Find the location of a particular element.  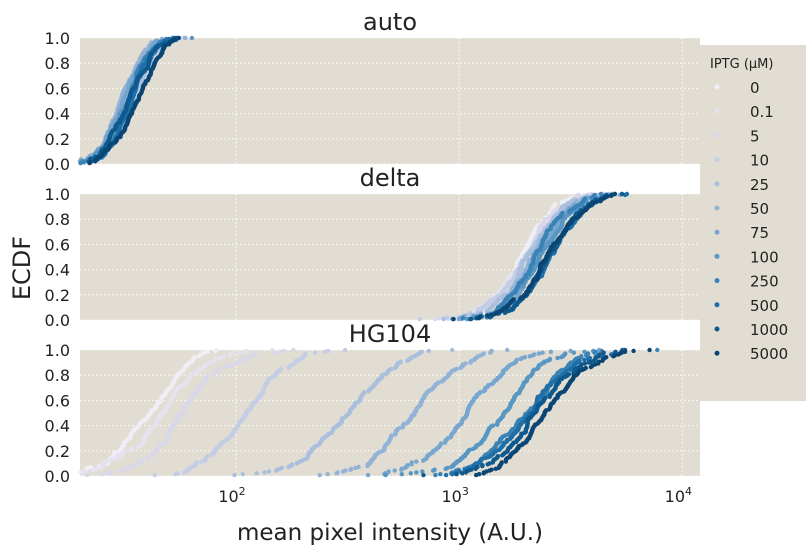

y-tick-label: 0.0 is located at coordinates (57, 476).